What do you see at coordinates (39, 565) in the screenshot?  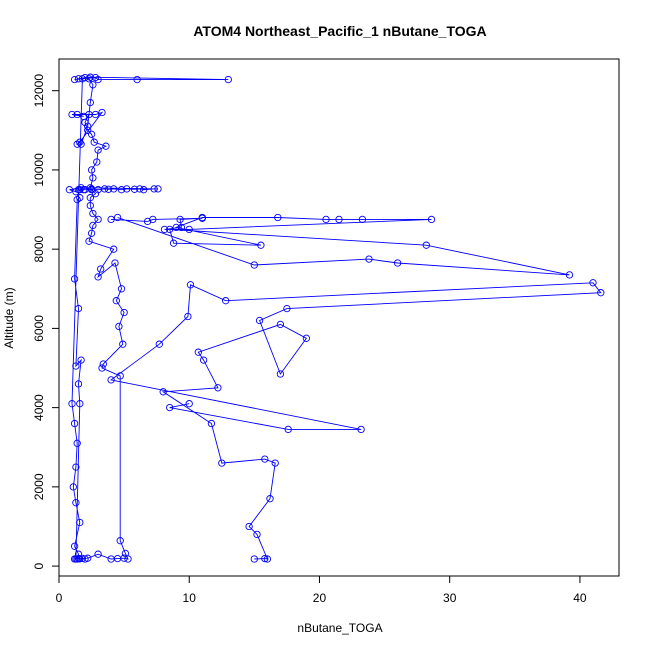 I see `y-tick-label: 0` at bounding box center [39, 565].